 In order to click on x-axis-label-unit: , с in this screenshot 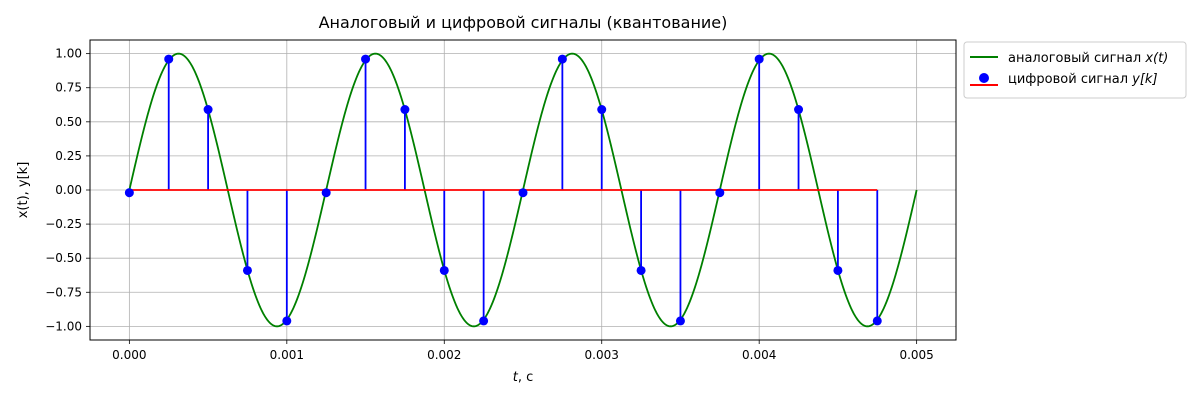, I will do `click(525, 377)`.